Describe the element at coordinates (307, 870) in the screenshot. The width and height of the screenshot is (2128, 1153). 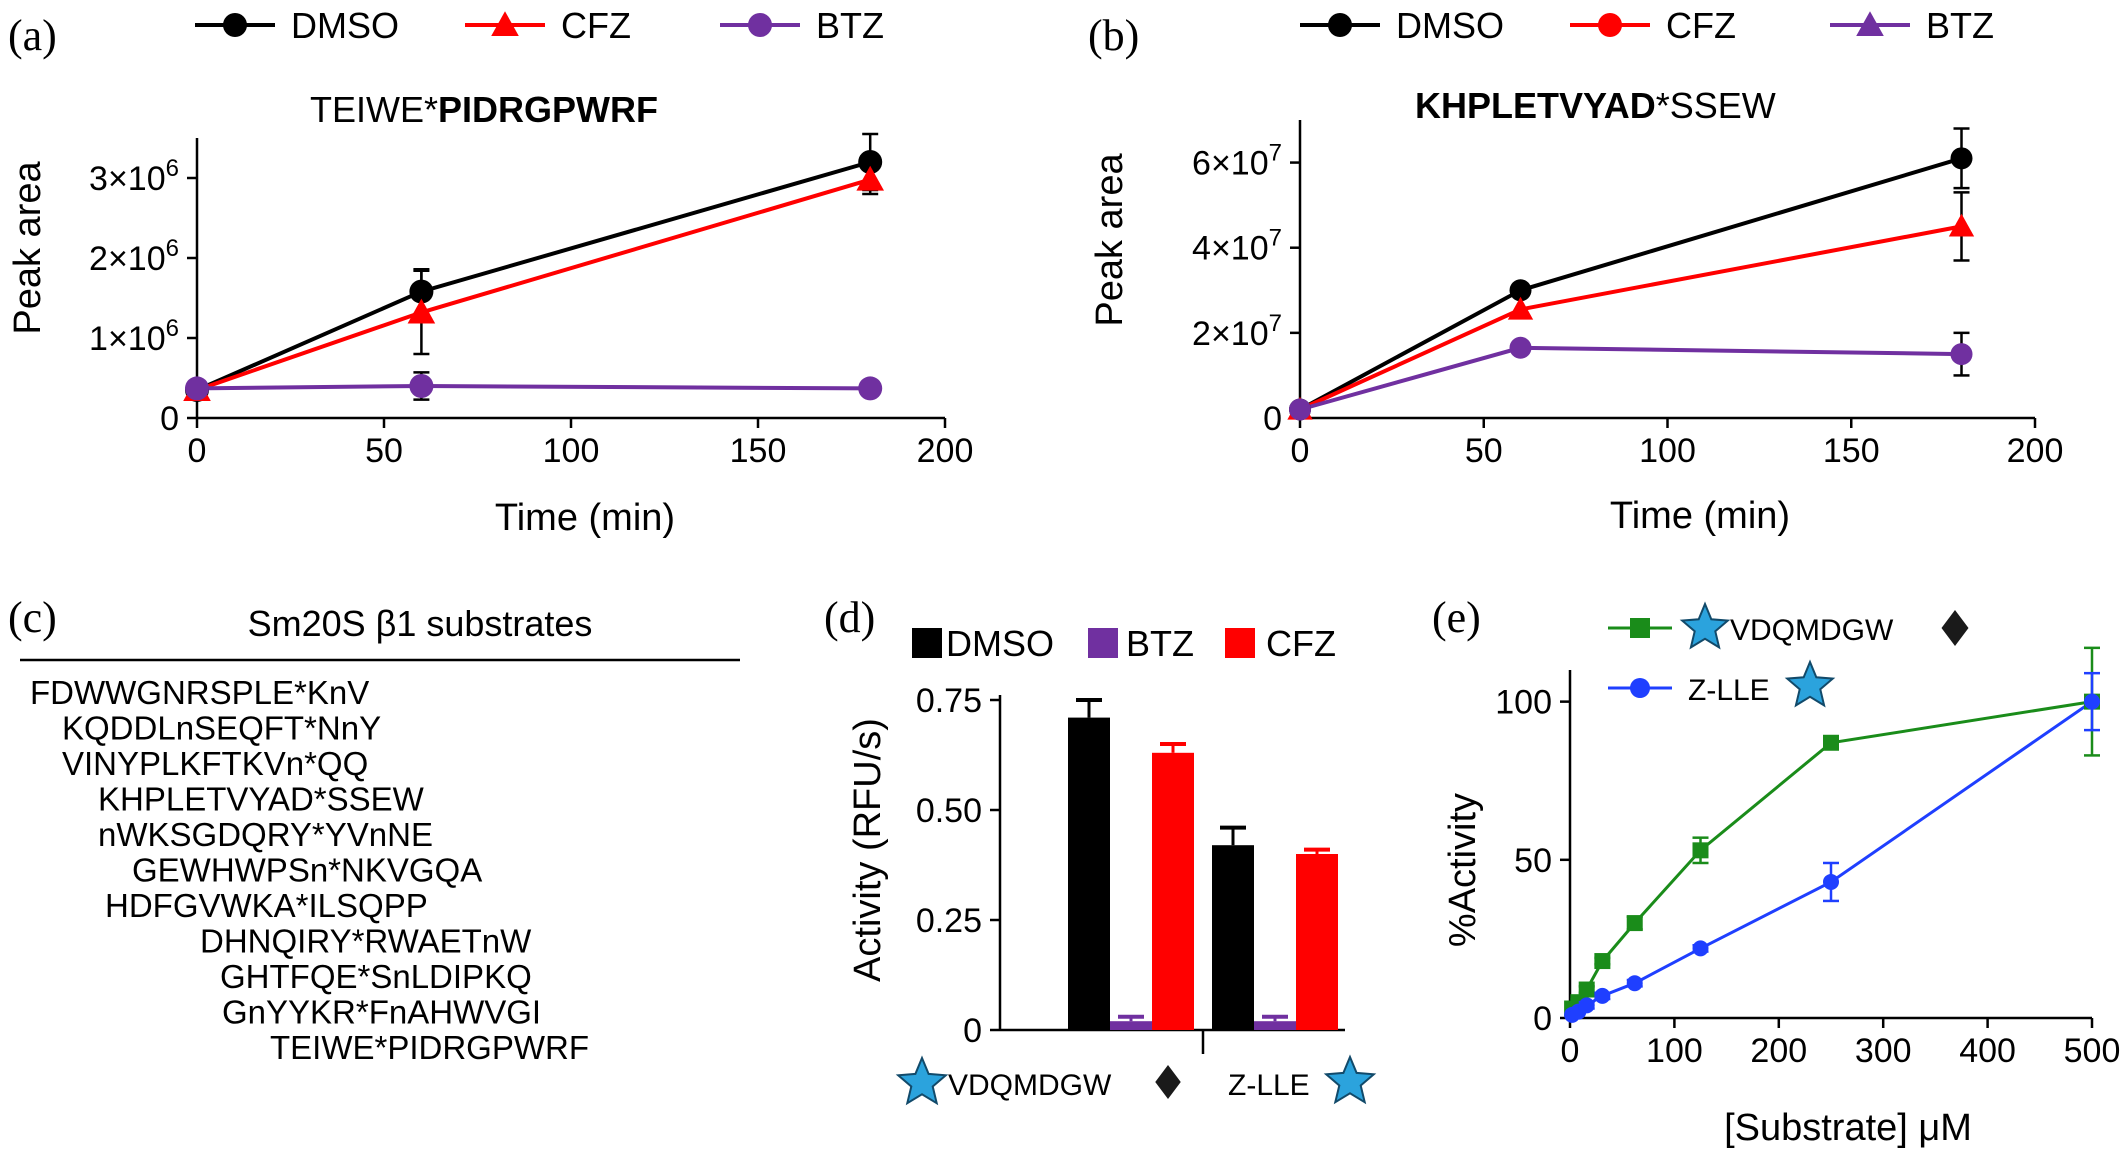
I see `substrate-row: GEWHWPSn*NKVGQA` at that location.